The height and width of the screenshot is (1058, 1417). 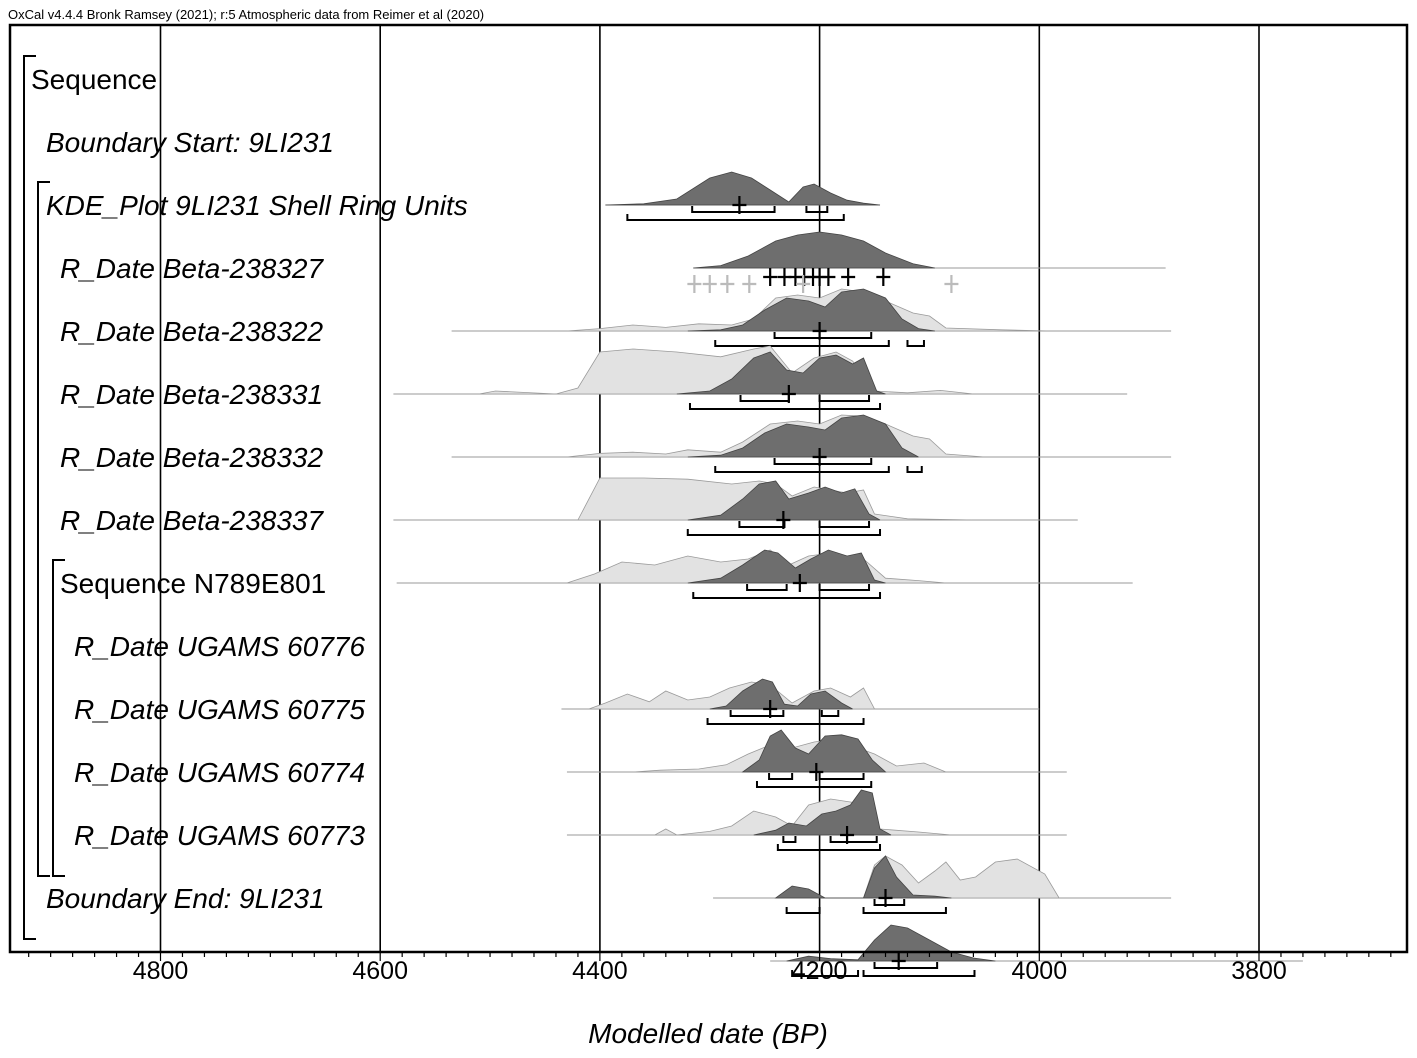 What do you see at coordinates (1039, 971) in the screenshot?
I see `tick-label: 4000` at bounding box center [1039, 971].